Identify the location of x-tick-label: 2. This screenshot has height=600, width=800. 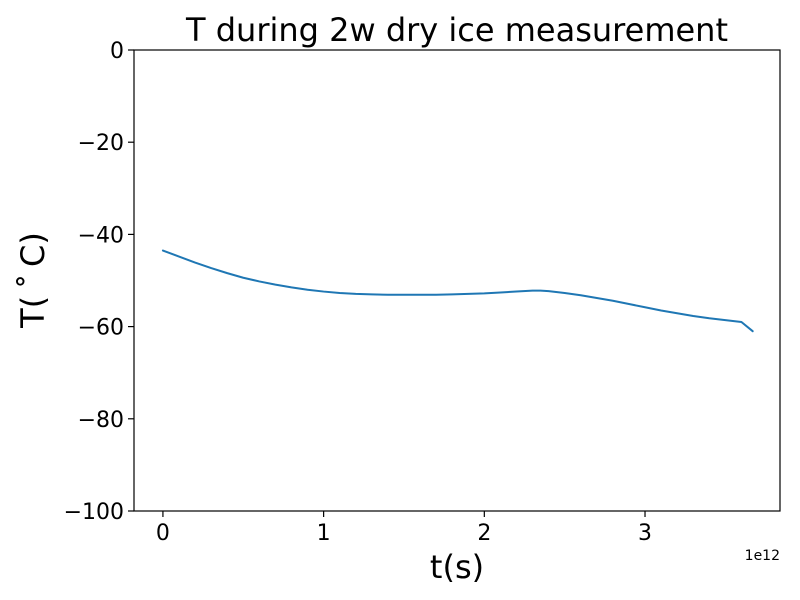
(484, 533).